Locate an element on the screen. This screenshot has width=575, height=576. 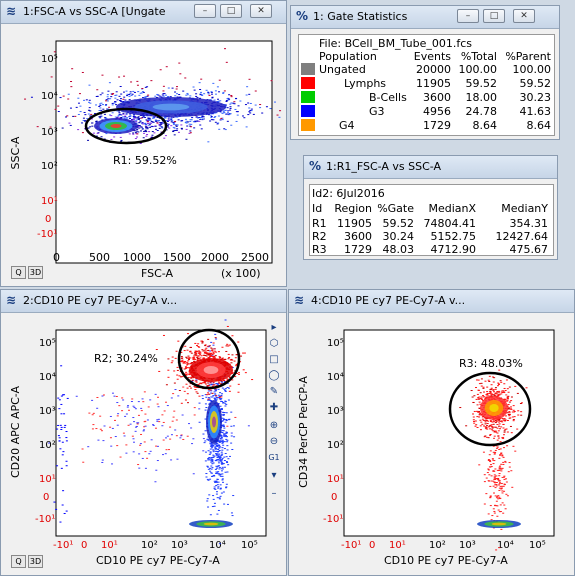
x-ticks: 0 500 1000 1500 2000 2500 is located at coordinates (161, 257).